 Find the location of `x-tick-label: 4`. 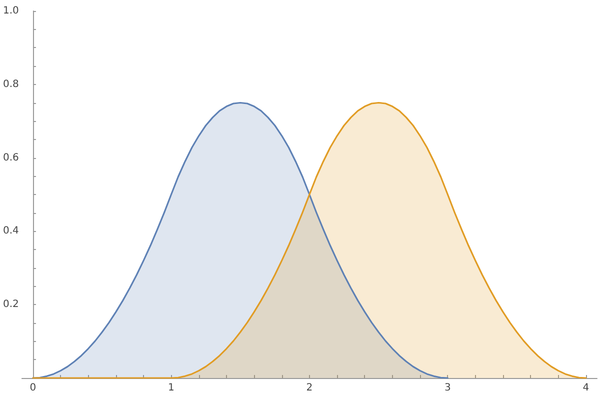

x-tick-label: 4 is located at coordinates (586, 388).